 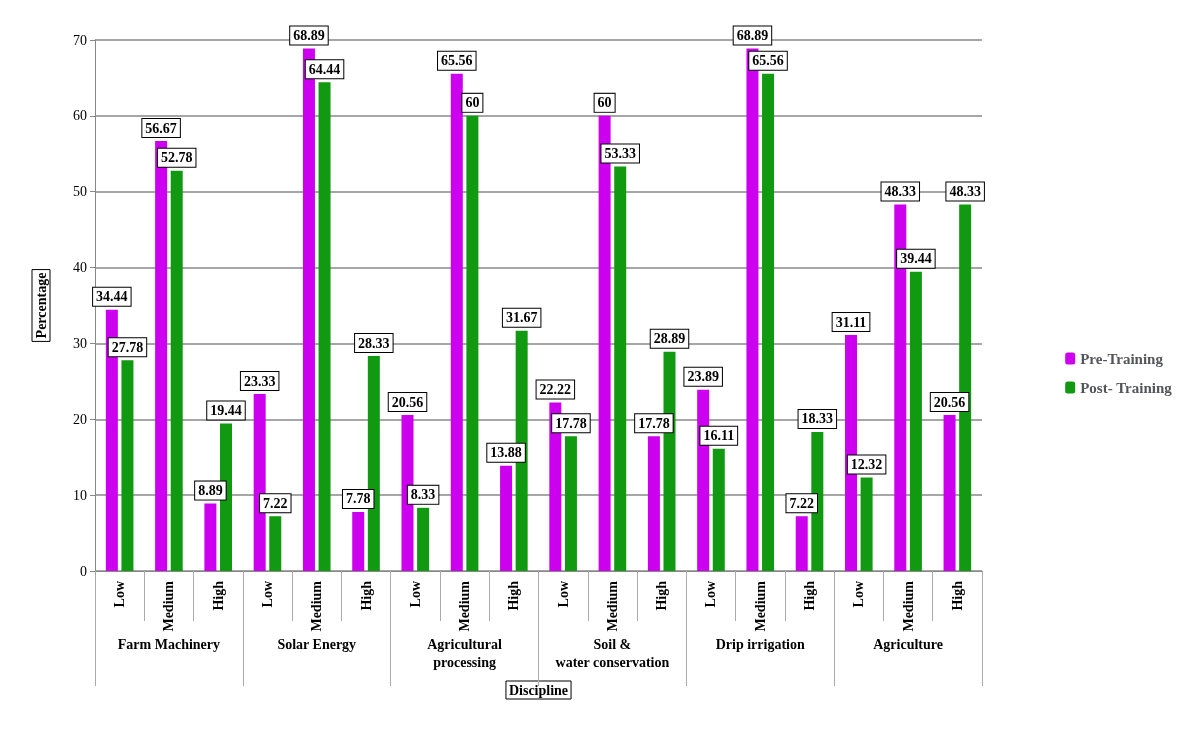 What do you see at coordinates (80, 419) in the screenshot?
I see `y-tick-label: 20` at bounding box center [80, 419].